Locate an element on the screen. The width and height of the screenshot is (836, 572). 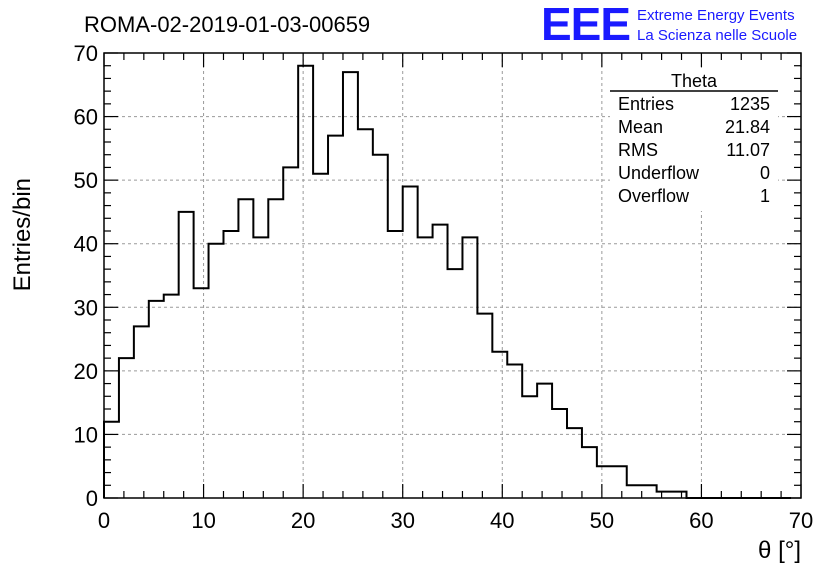
stats-box-background is located at coordinates (694, 141).